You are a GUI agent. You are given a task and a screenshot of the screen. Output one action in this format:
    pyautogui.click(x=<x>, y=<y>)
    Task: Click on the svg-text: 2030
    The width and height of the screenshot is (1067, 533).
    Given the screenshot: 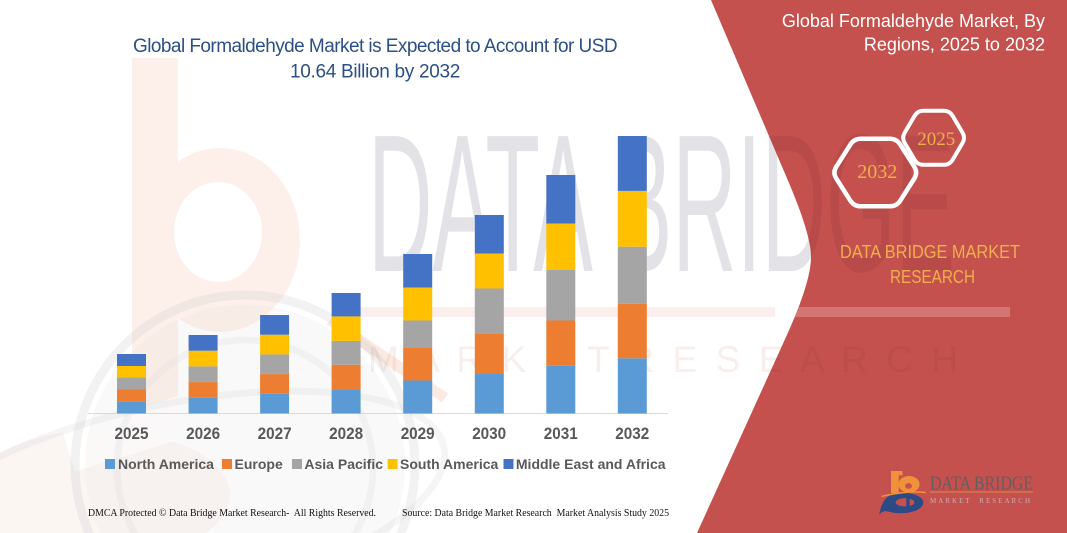 What is the action you would take?
    pyautogui.click(x=489, y=433)
    